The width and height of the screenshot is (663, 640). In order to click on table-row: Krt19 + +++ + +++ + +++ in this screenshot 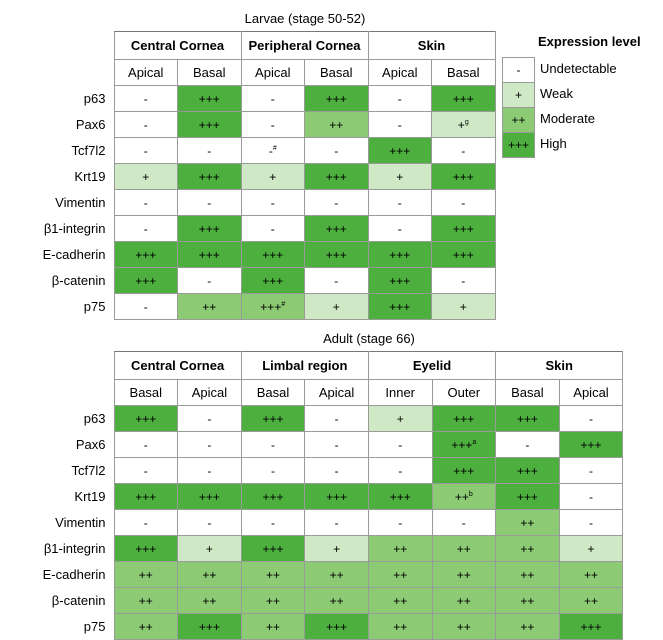, I will do `click(263, 176)`.